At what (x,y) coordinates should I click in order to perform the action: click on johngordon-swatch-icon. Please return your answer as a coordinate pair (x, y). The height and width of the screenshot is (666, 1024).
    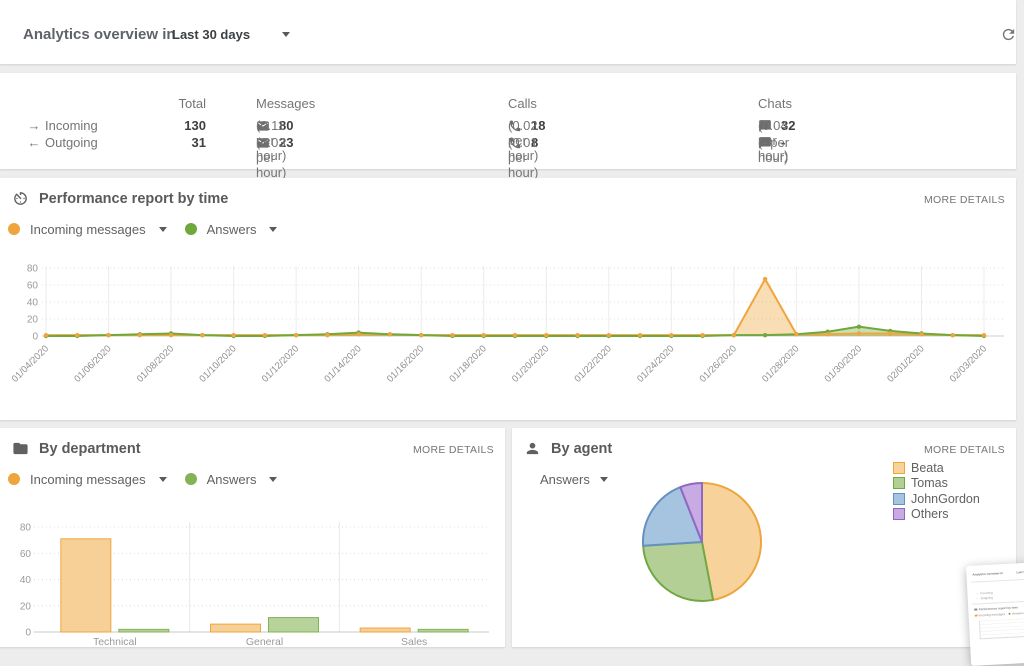
    Looking at the image, I should click on (899, 498).